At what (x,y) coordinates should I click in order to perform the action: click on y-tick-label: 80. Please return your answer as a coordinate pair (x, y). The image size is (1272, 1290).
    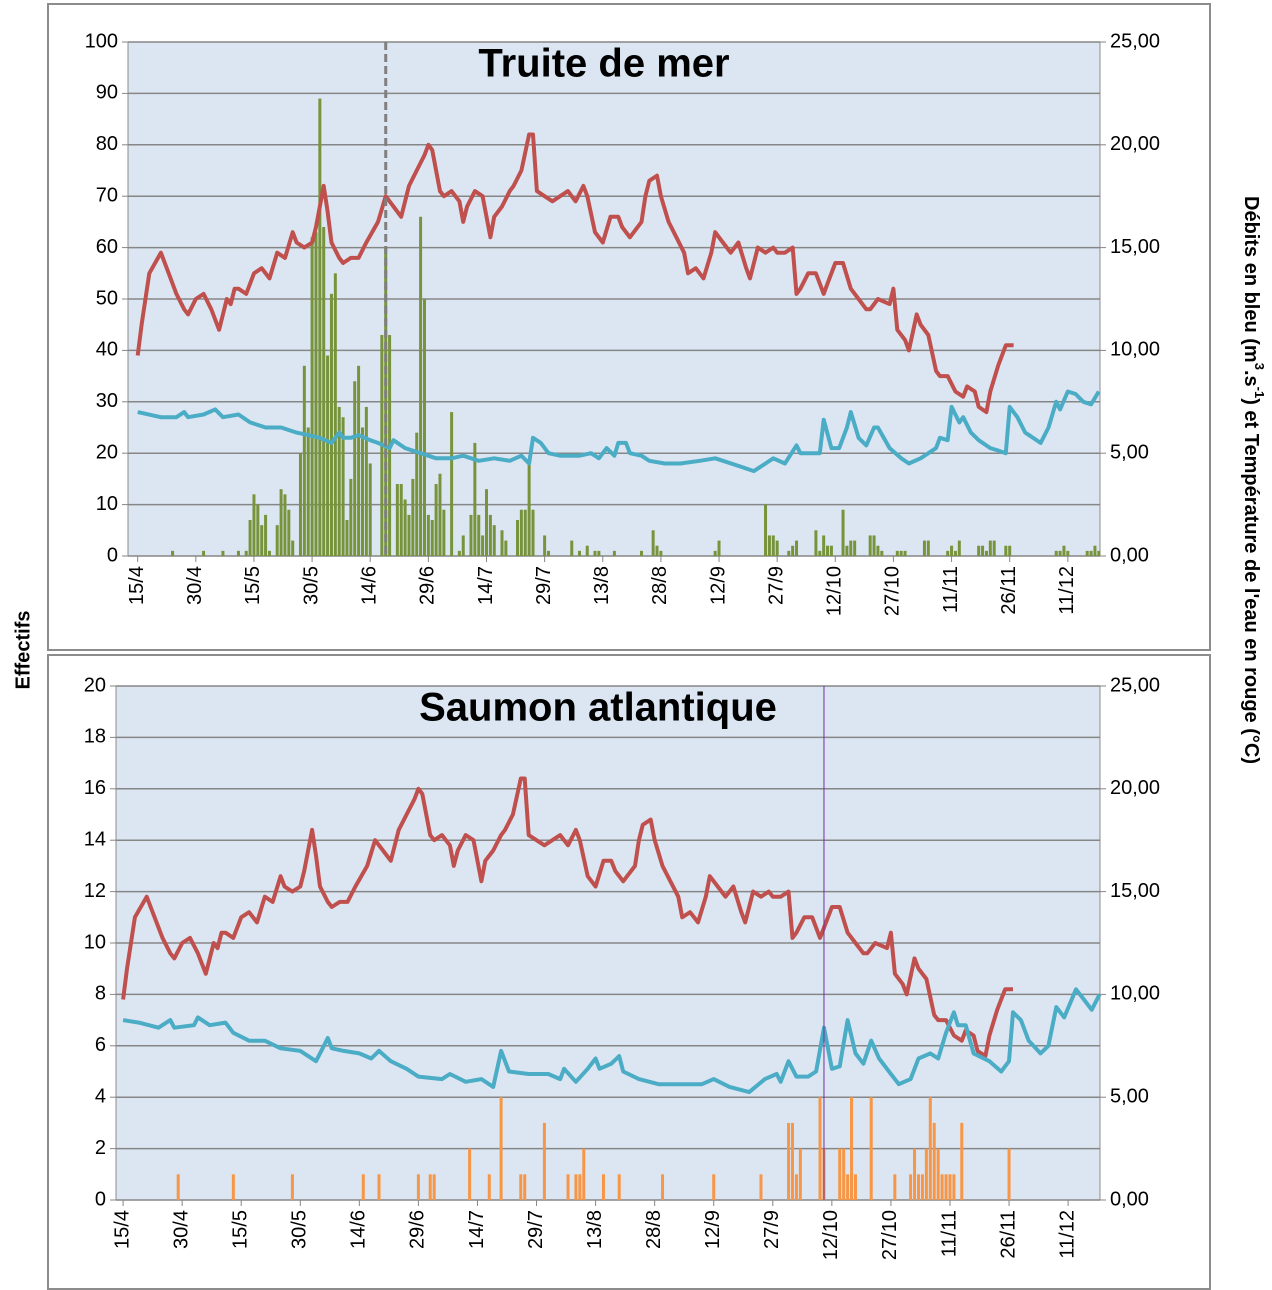
    Looking at the image, I should click on (107, 144).